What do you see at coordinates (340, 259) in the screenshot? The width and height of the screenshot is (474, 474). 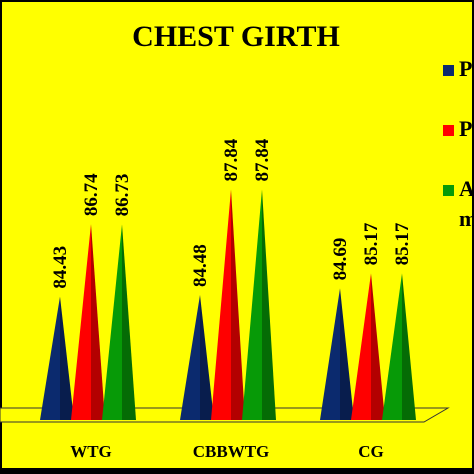 I see `value-label: 84.69` at bounding box center [340, 259].